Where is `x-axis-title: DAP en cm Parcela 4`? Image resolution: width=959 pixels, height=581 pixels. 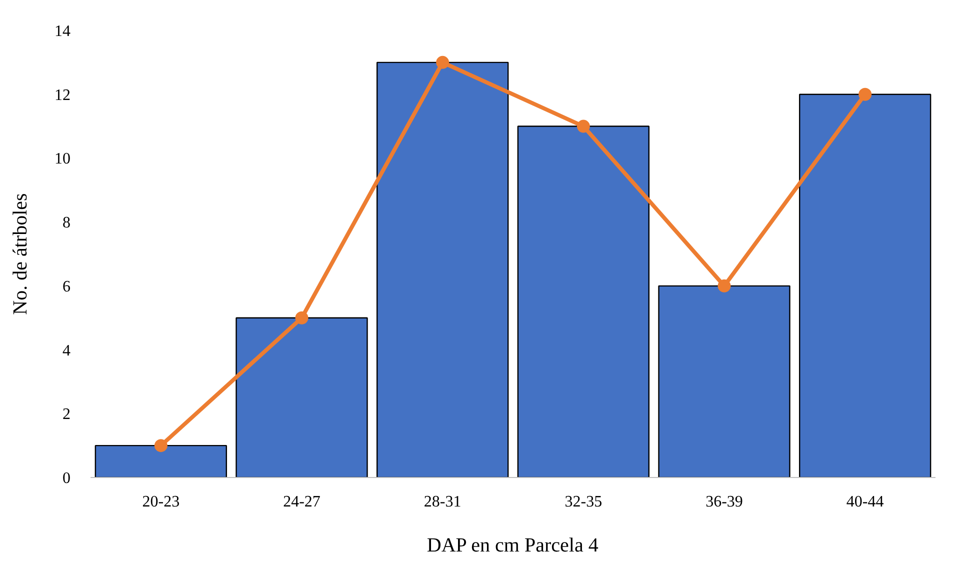 x-axis-title: DAP en cm Parcela 4 is located at coordinates (512, 545).